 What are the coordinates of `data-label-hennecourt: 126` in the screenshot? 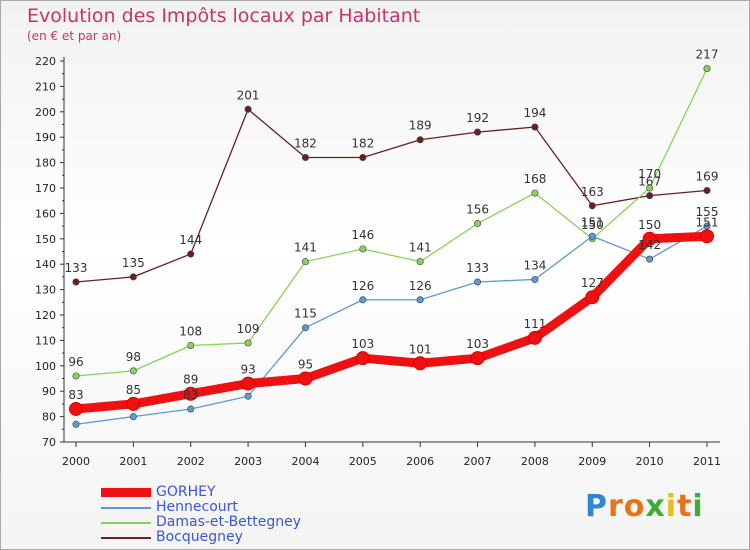 It's located at (420, 286).